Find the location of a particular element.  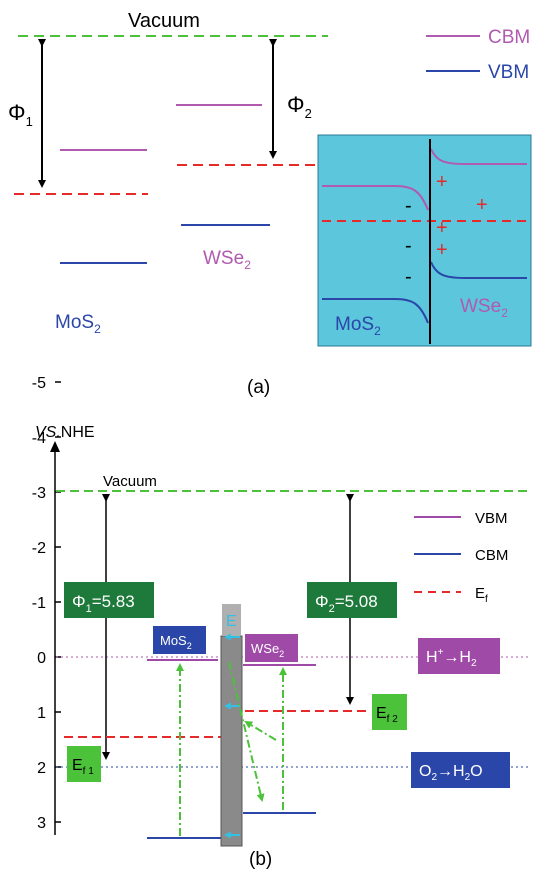

band-bending-inset: - - - + + + + MoS2 WSe2 is located at coordinates (424, 240).